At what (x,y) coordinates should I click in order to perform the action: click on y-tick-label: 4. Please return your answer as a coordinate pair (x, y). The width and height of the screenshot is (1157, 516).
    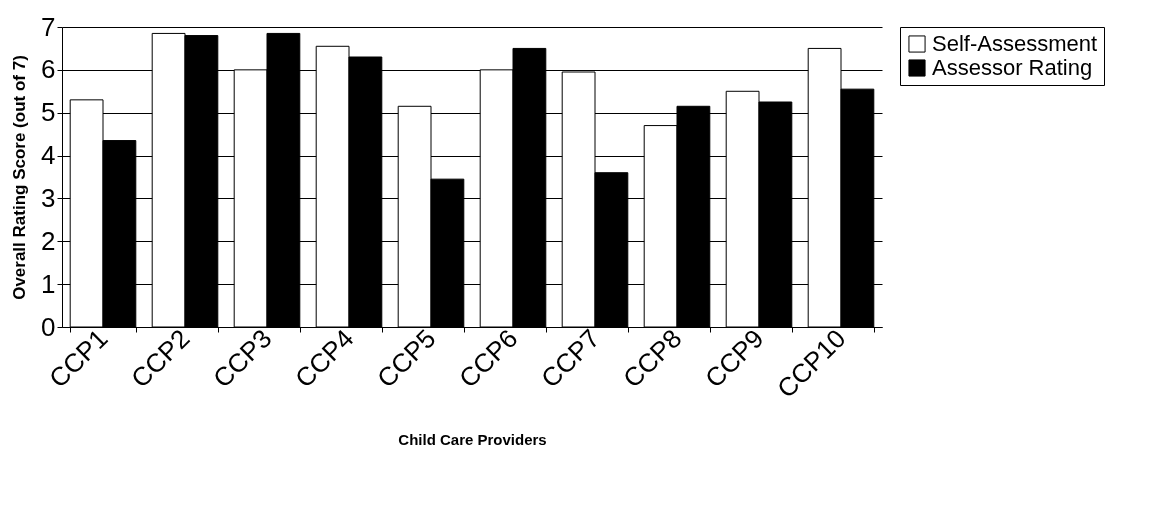
    Looking at the image, I should click on (48, 155).